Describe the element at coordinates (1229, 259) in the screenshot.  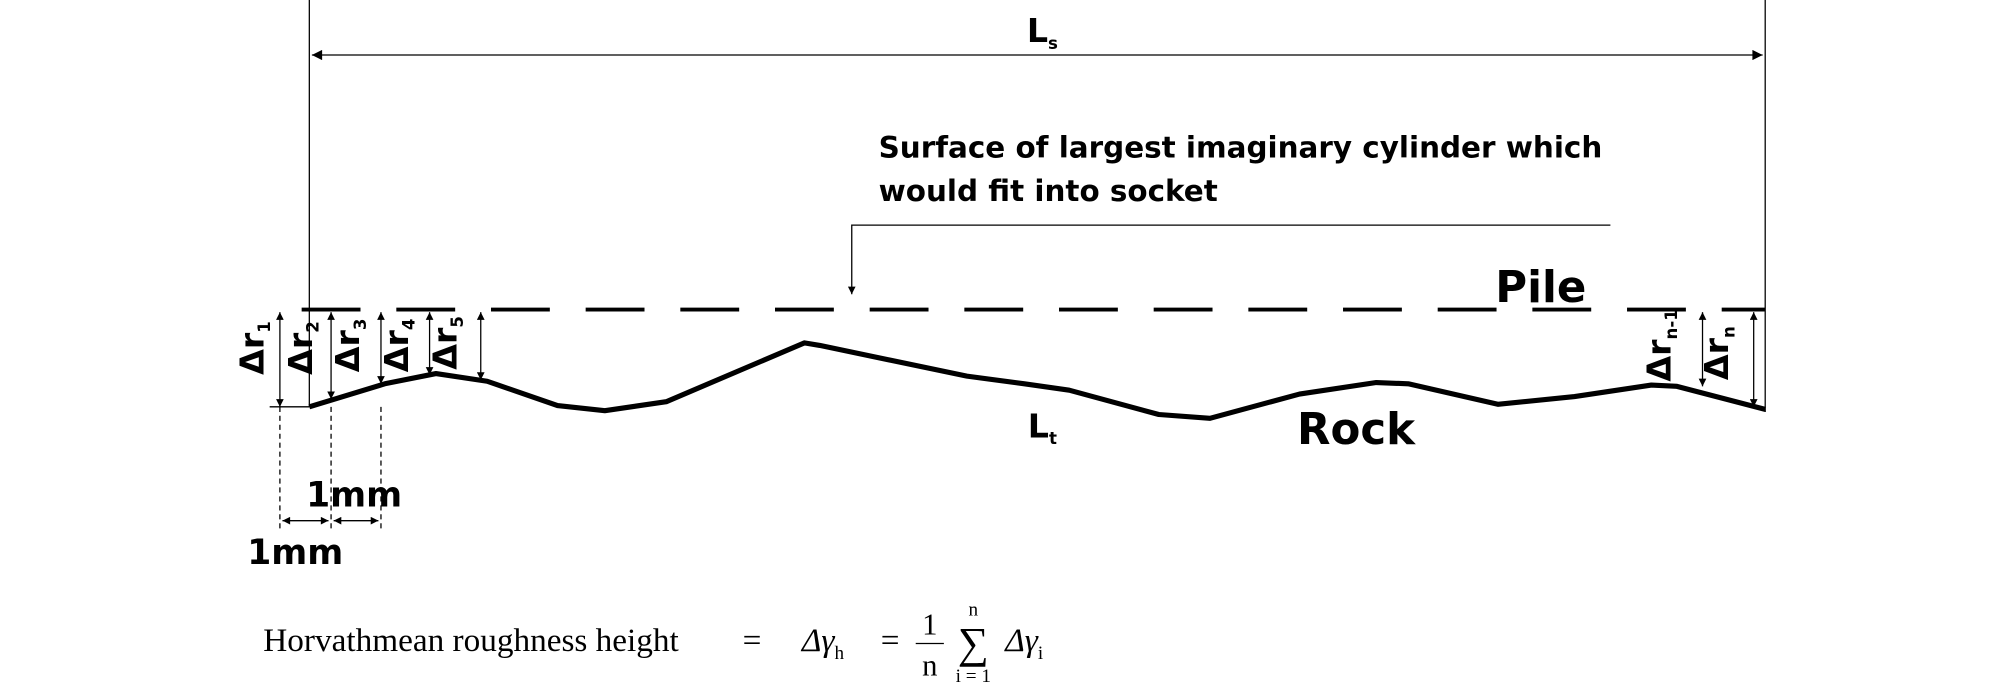
I see `leader-line` at that location.